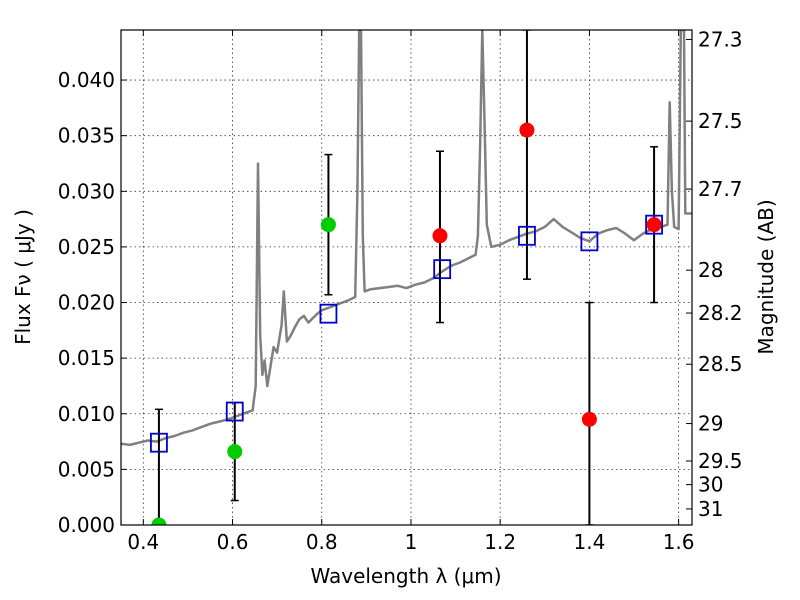 The width and height of the screenshot is (800, 600). Describe the element at coordinates (679, 542) in the screenshot. I see `x-tick-label: 1.6` at that location.